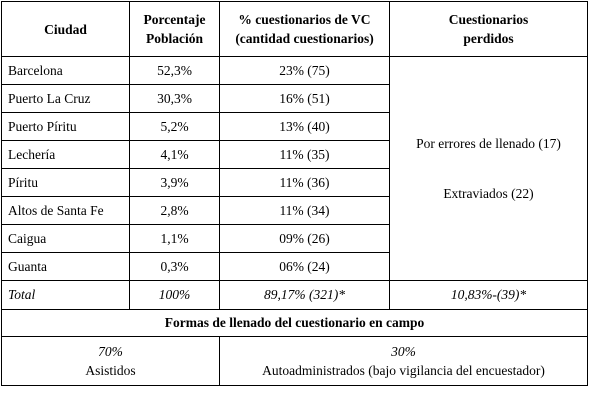 This screenshot has height=413, width=589. I want to click on data-row: Altos de Santa Fe 2,8% 11% (34), so click(294, 210).